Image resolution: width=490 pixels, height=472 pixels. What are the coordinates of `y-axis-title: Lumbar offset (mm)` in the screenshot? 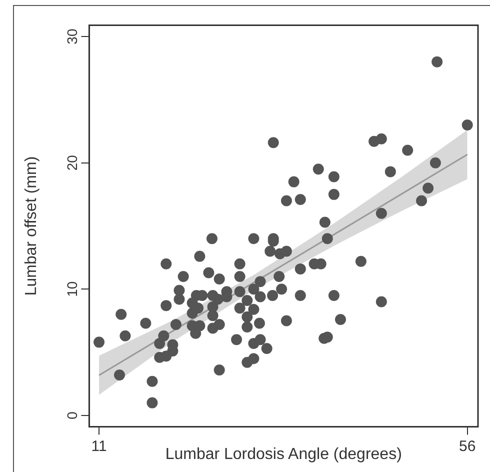 It's located at (31, 226).